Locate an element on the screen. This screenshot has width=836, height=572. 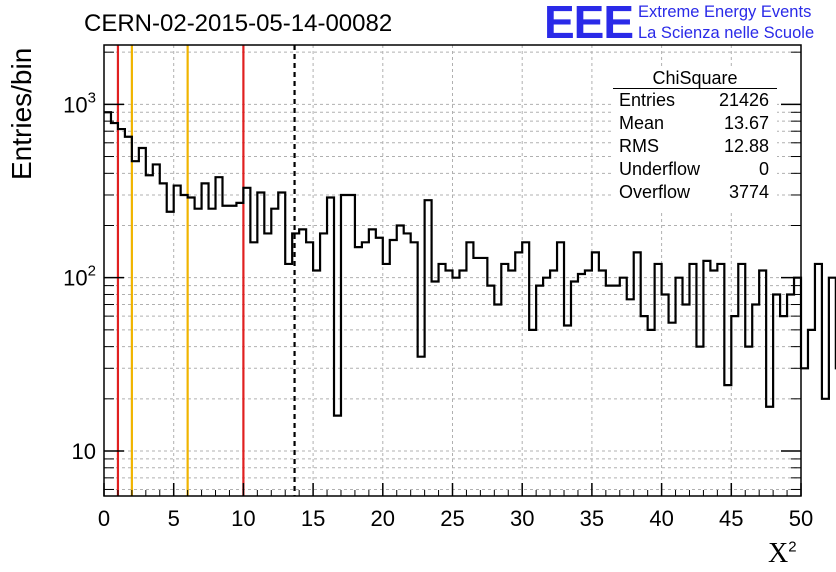
stat-value: 0 is located at coordinates (763, 169).